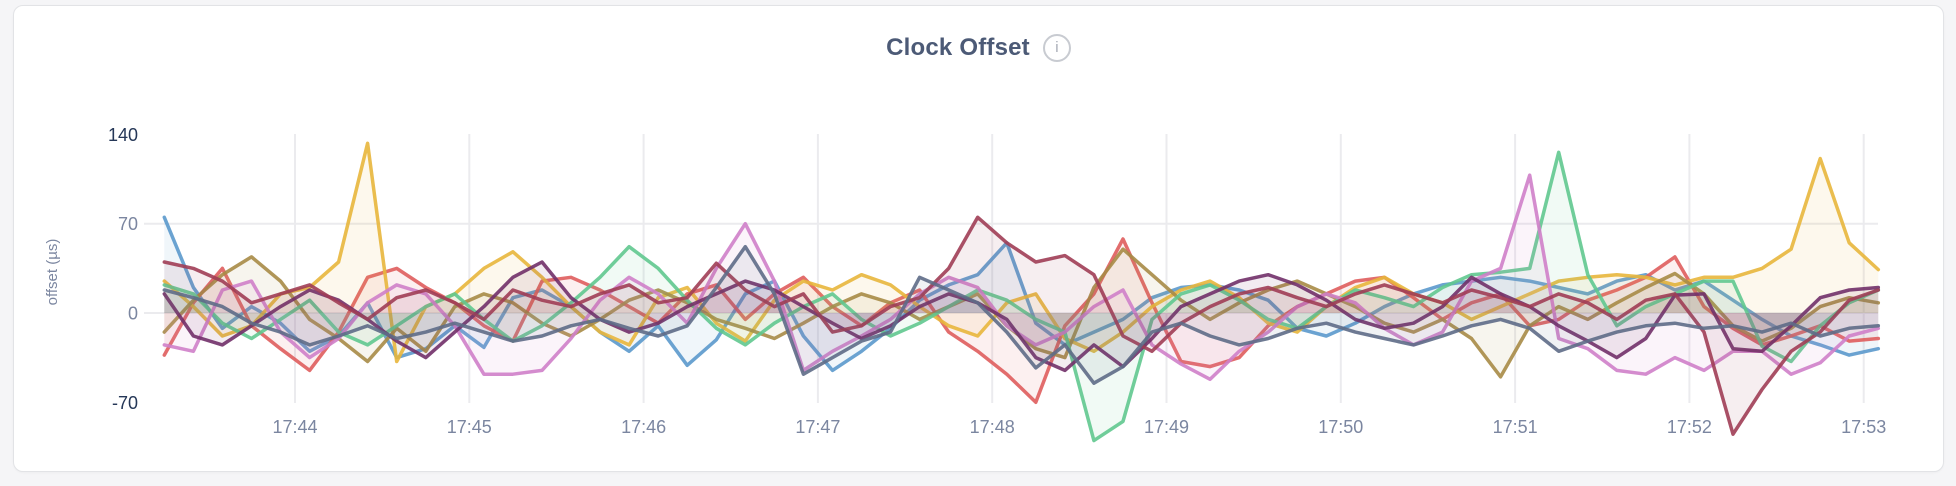  What do you see at coordinates (52, 272) in the screenshot?
I see `y-axis-title: offset (µs)` at bounding box center [52, 272].